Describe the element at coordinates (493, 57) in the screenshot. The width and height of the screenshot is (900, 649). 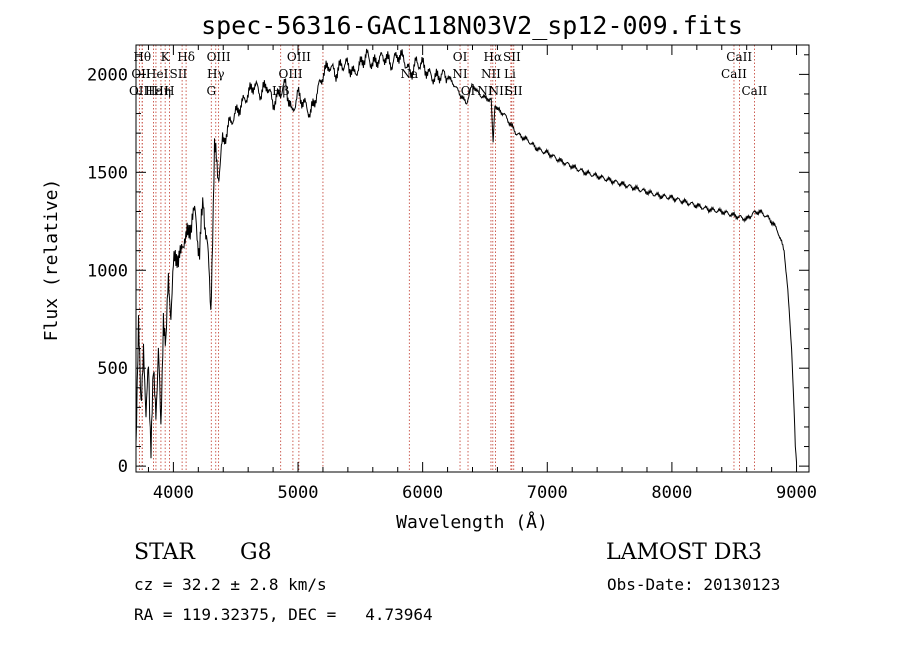
I see `line-label: Hα` at that location.